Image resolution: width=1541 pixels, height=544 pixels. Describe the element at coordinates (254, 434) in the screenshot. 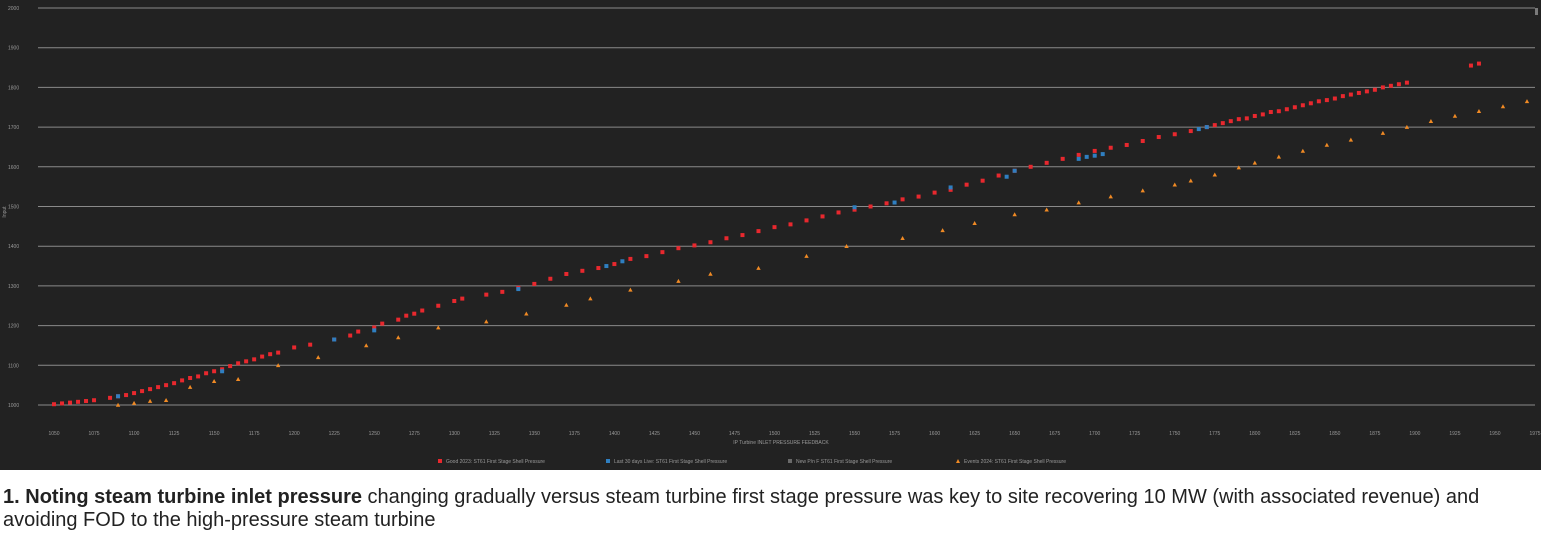

I see `x-tick-label-1175: 1175` at that location.